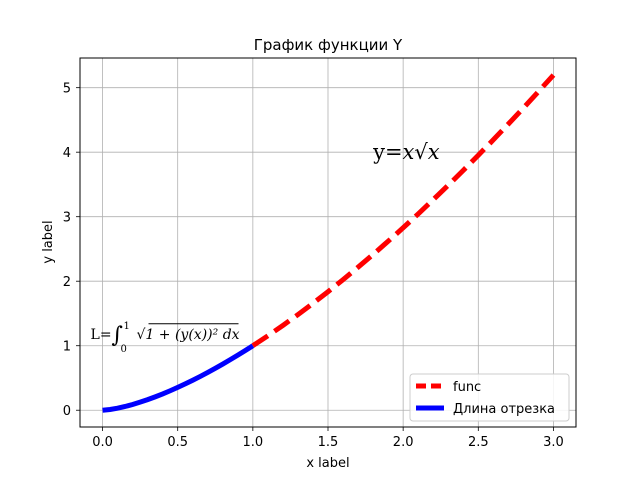 This screenshot has width=640, height=480. I want to click on x-tick-label: 2.5, so click(478, 442).